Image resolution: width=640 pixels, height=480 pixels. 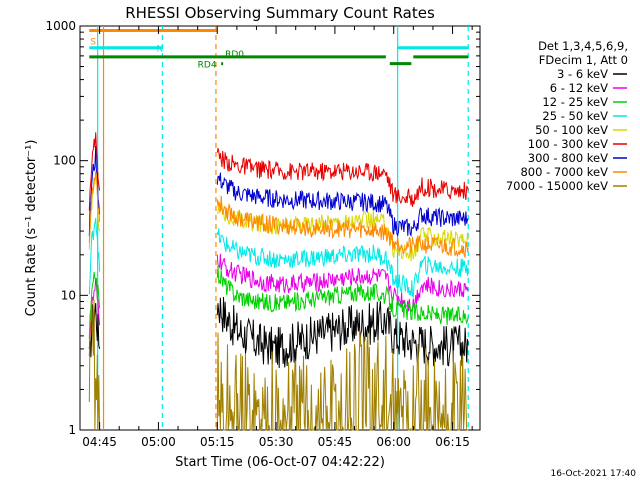 What do you see at coordinates (279, 50) in the screenshot?
I see `flag-bars: S N RD0 RD4` at bounding box center [279, 50].